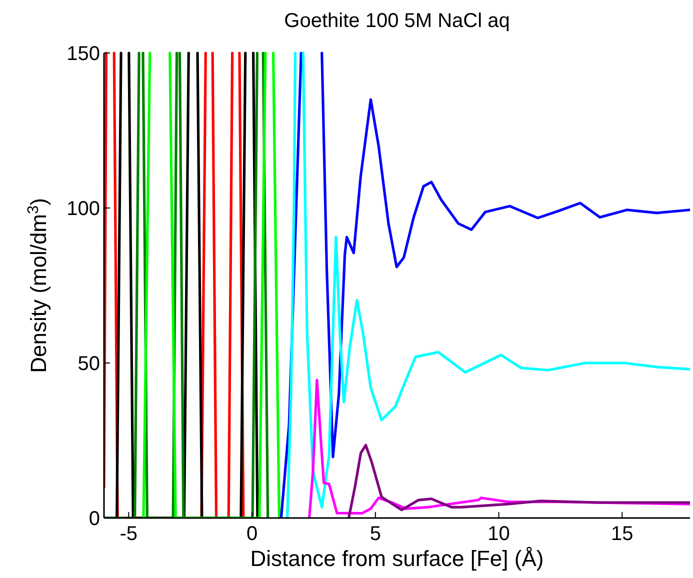  Describe the element at coordinates (129, 534) in the screenshot. I see `x-tick-label: -5` at that location.